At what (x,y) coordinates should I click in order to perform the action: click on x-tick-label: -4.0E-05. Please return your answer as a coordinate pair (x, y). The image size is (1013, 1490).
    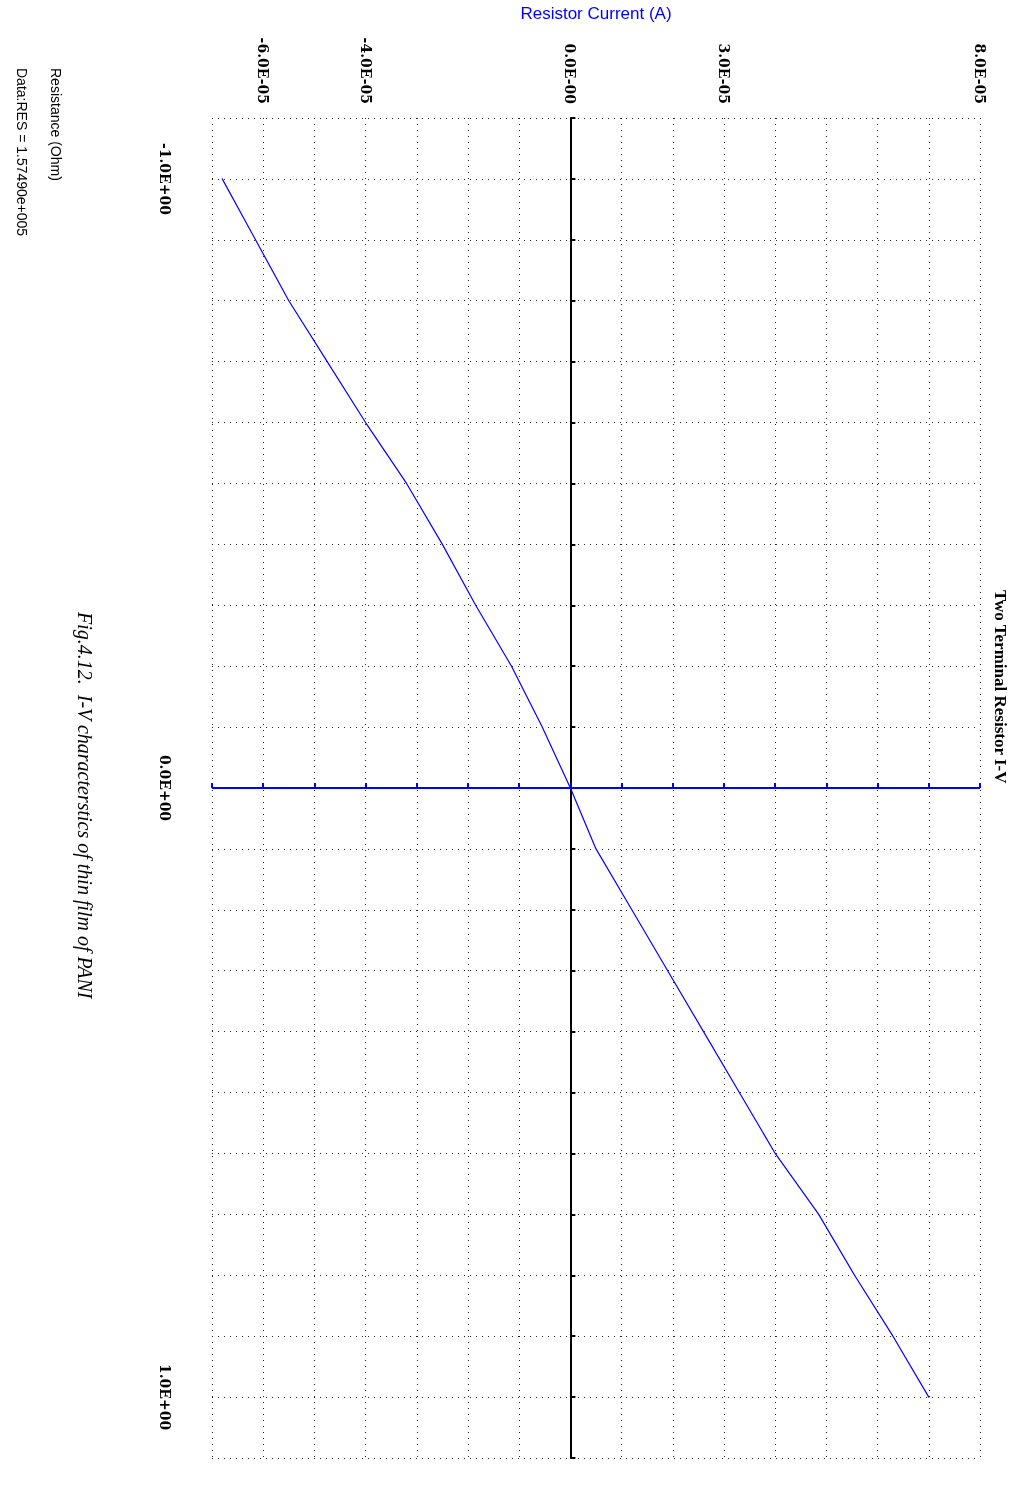
    Looking at the image, I should click on (365, 70).